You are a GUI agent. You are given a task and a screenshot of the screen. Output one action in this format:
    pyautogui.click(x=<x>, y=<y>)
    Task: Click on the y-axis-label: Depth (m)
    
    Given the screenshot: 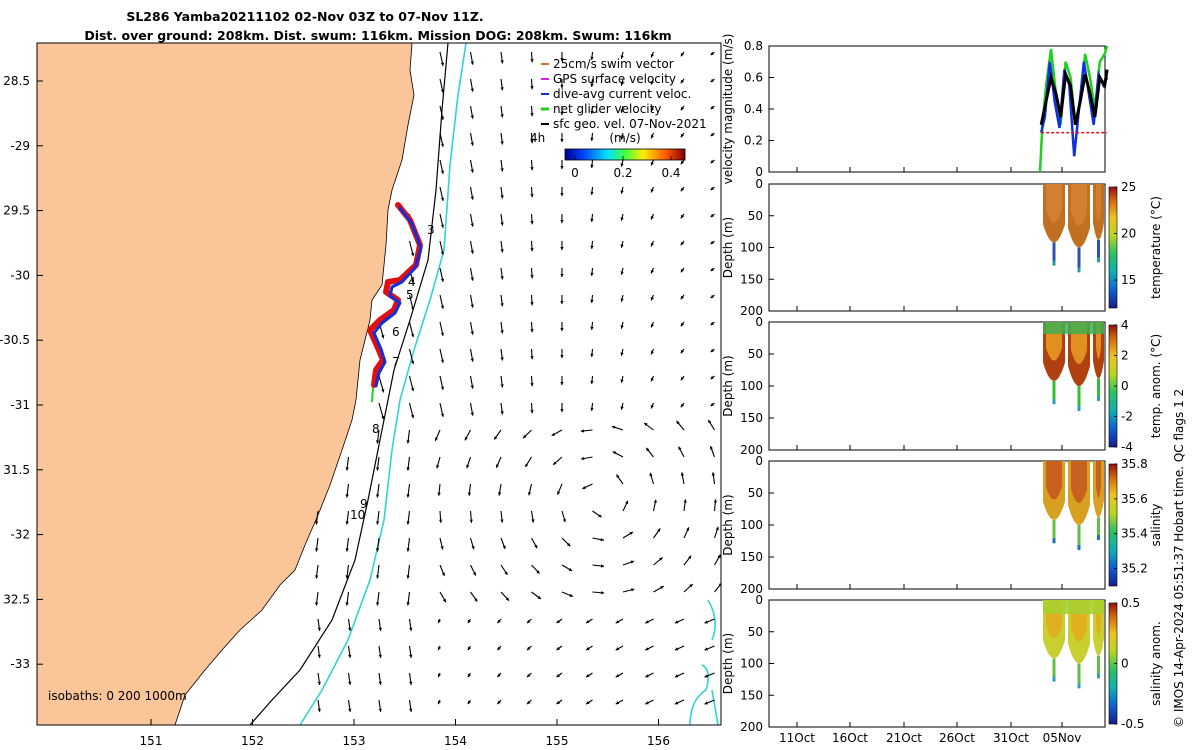 What is the action you would take?
    pyautogui.click(x=728, y=524)
    